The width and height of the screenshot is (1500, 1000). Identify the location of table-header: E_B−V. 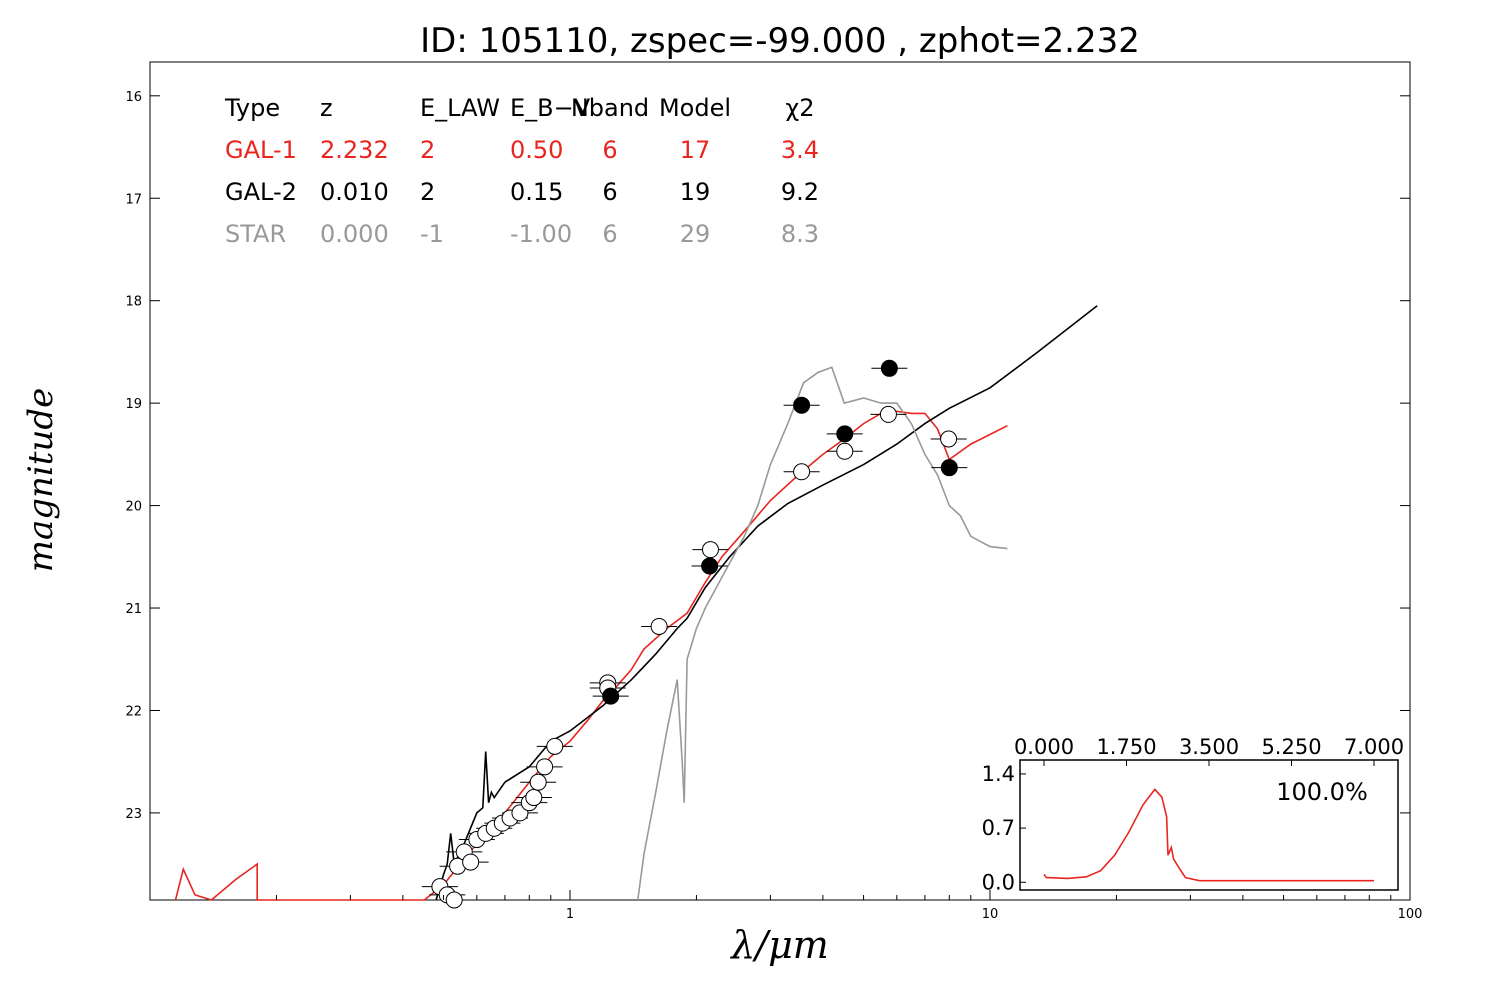
(550, 108).